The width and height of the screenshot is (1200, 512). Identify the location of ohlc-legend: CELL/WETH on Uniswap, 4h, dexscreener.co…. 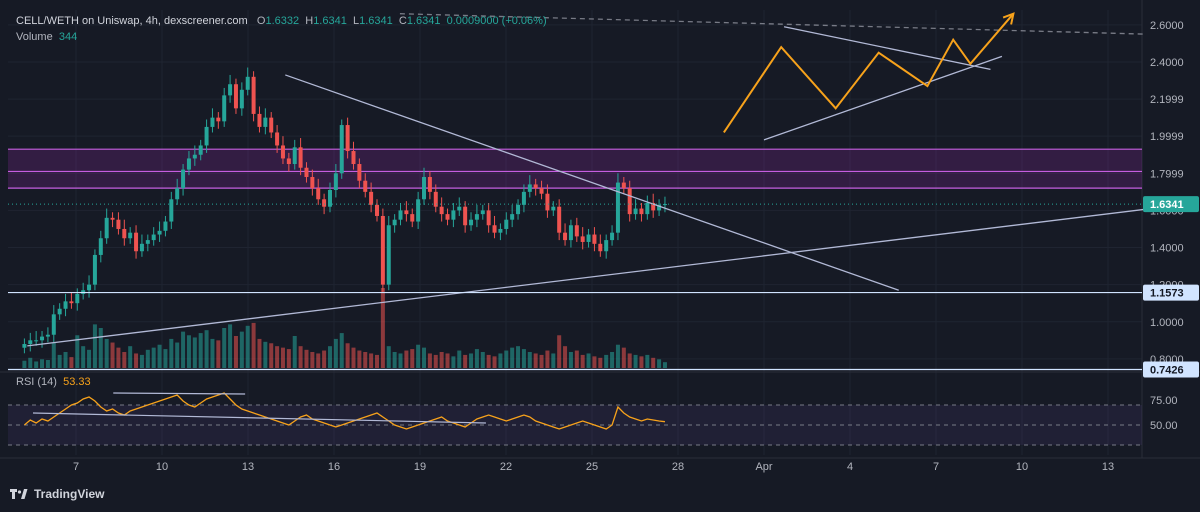
(281, 21).